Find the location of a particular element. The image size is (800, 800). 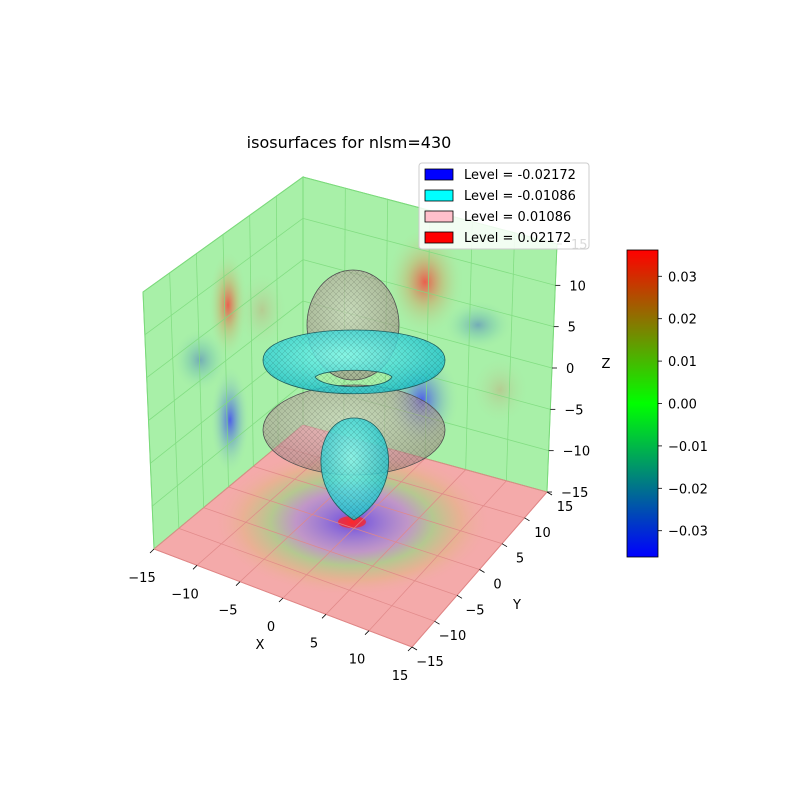

legend-label: Level = 0.02172 is located at coordinates (517, 238).